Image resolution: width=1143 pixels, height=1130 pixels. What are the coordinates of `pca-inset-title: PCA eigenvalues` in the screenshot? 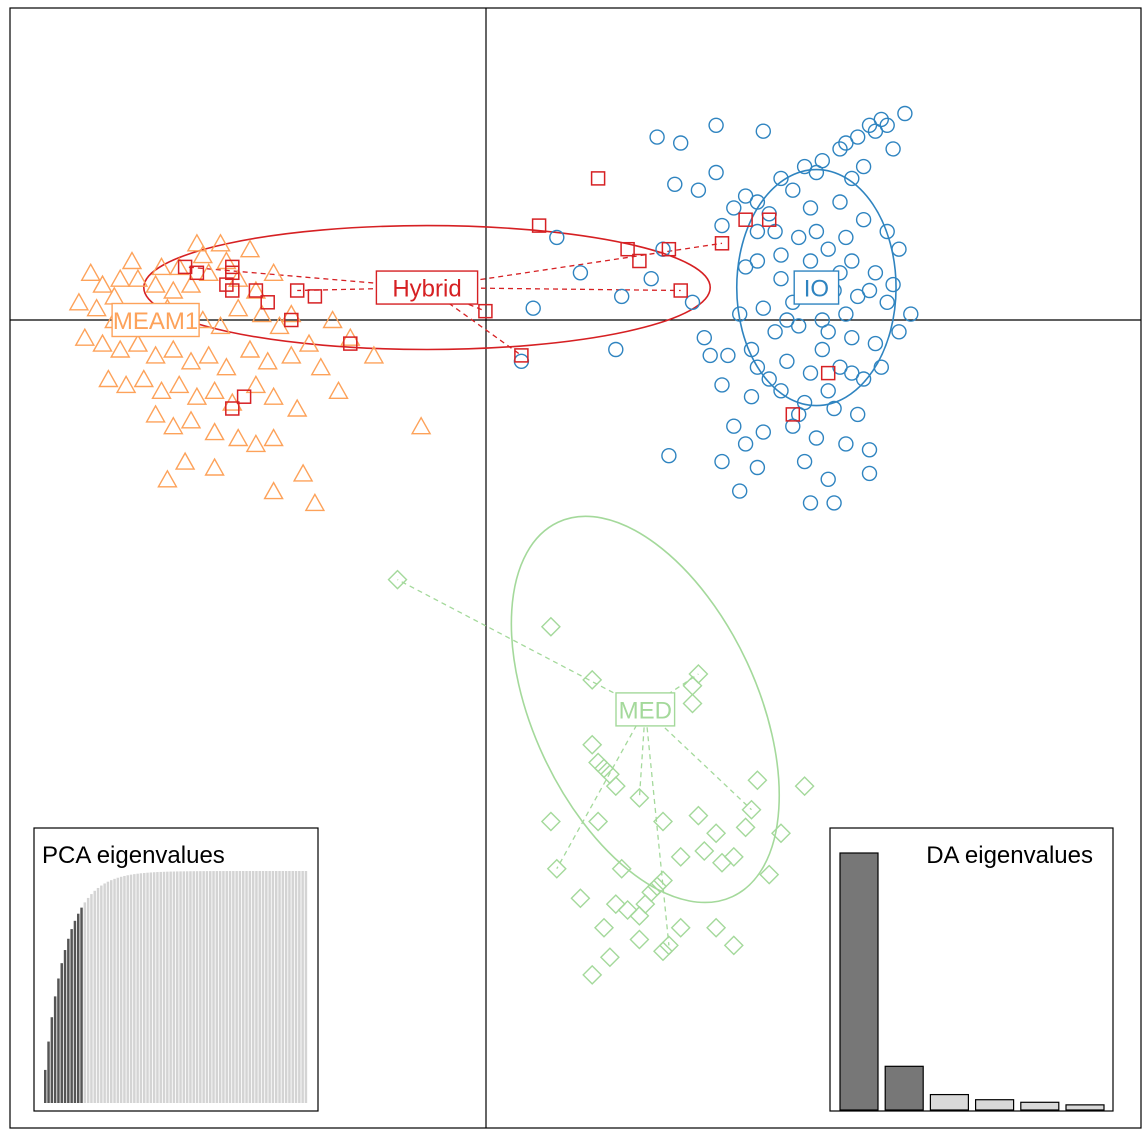 It's located at (133, 855).